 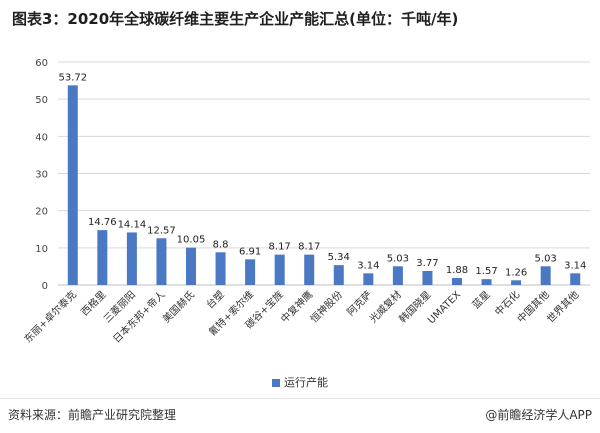 What do you see at coordinates (50, 317) in the screenshot?
I see `x-tick-label: 东丽+卓尔泰克` at bounding box center [50, 317].